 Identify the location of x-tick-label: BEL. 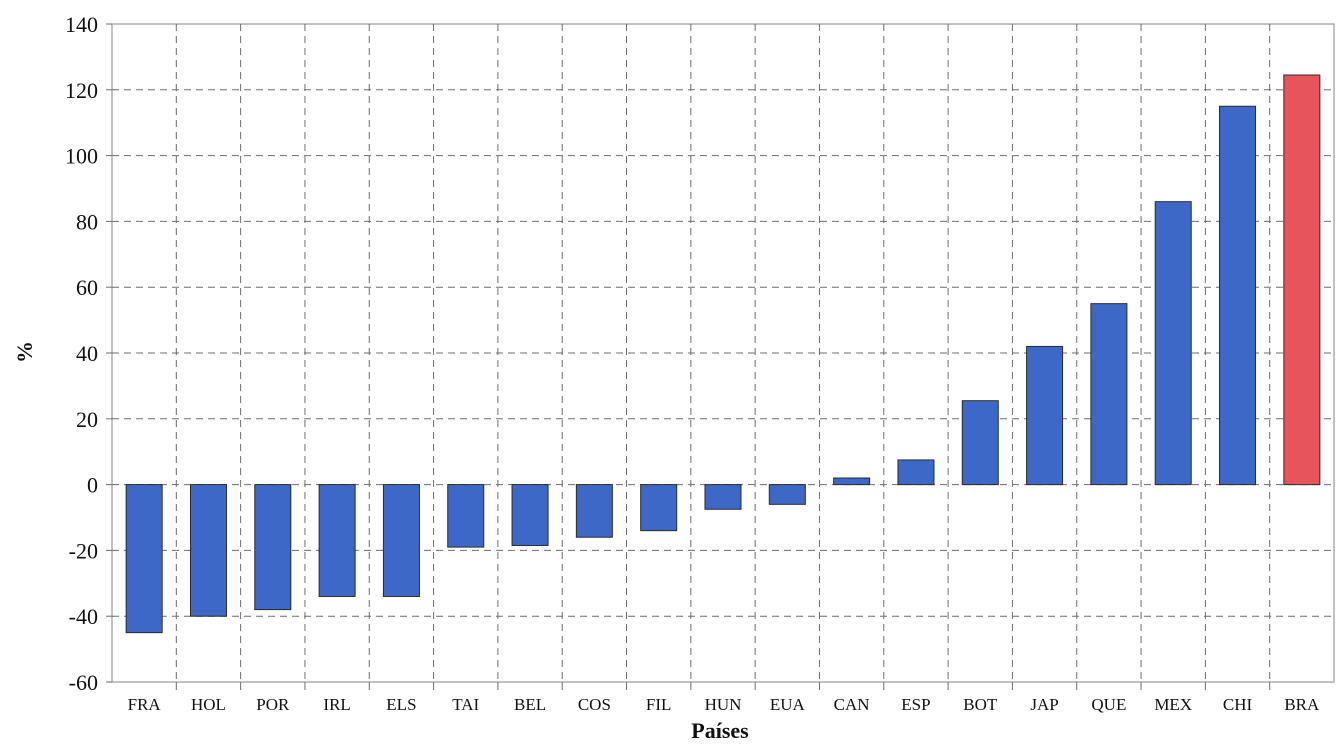
(530, 704).